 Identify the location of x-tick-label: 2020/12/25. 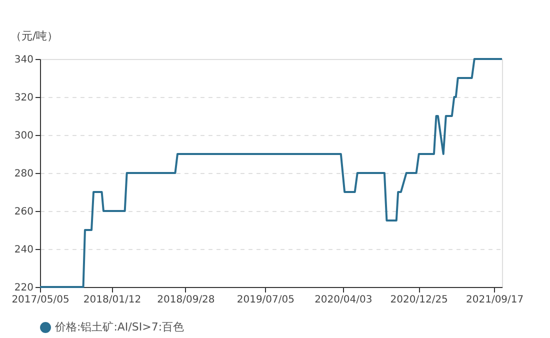
(419, 300).